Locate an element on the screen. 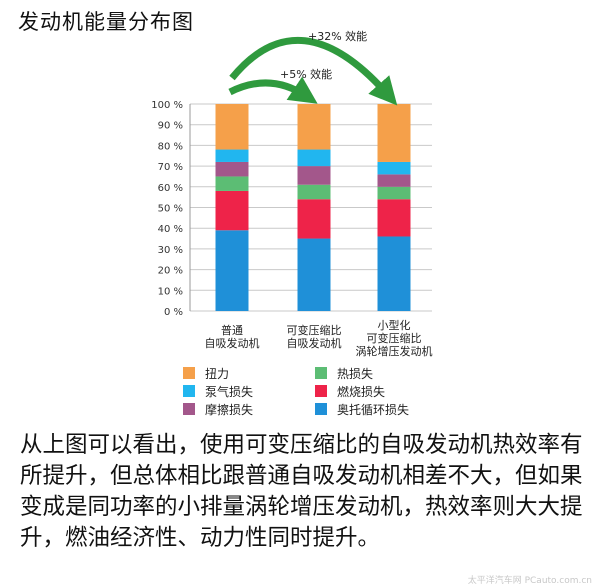 This screenshot has width=600, height=588. legend-item-pump: 泵气损失 is located at coordinates (218, 391).